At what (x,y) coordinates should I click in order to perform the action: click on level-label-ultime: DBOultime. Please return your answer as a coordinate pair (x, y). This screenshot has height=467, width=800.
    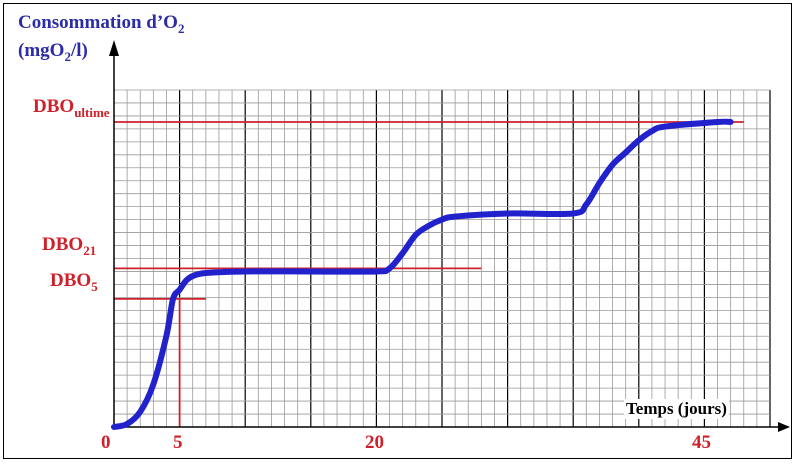
    Looking at the image, I should click on (71, 108).